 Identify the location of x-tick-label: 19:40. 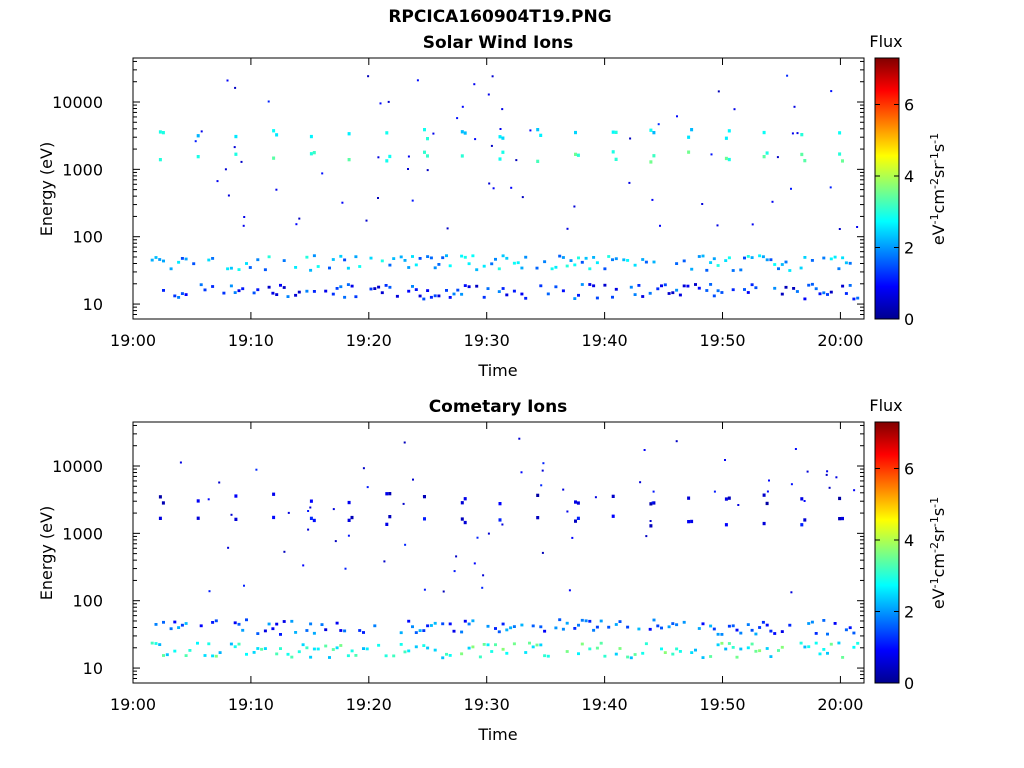
(605, 704).